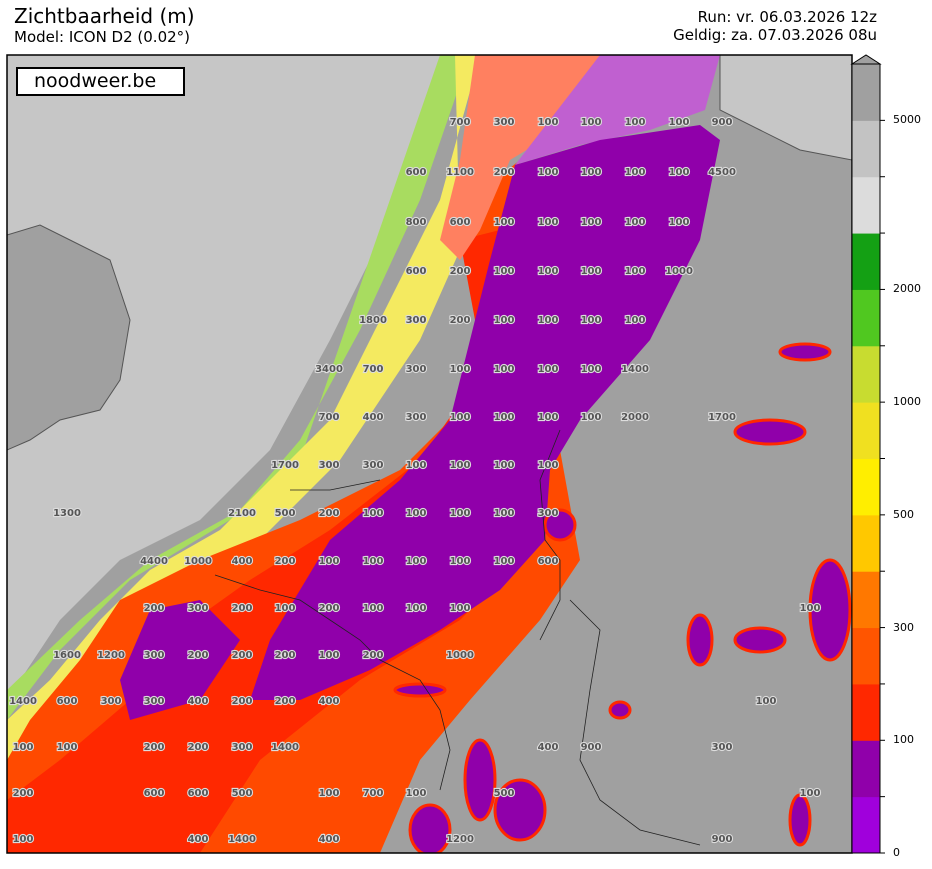 The width and height of the screenshot is (932, 869). What do you see at coordinates (69, 337) in the screenshot?
I see `uk-land` at bounding box center [69, 337].